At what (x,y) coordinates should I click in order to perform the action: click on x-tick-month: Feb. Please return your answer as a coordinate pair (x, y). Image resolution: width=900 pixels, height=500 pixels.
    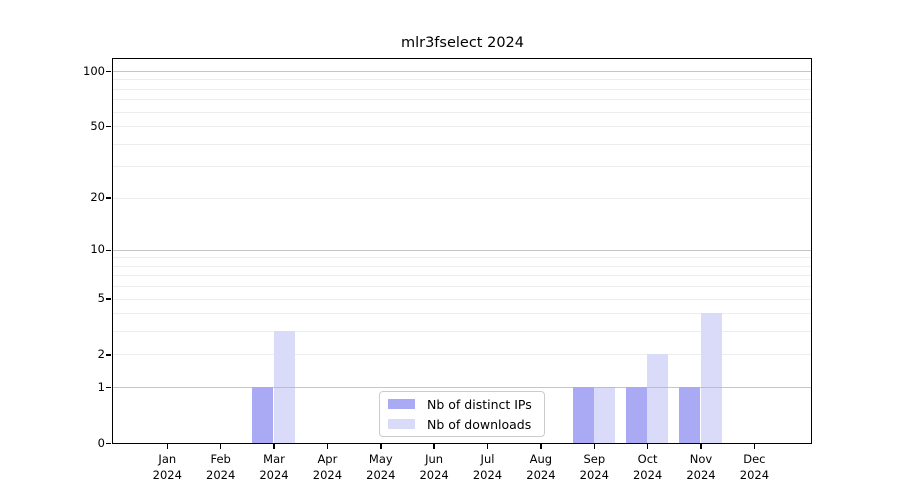
    Looking at the image, I should click on (220, 459).